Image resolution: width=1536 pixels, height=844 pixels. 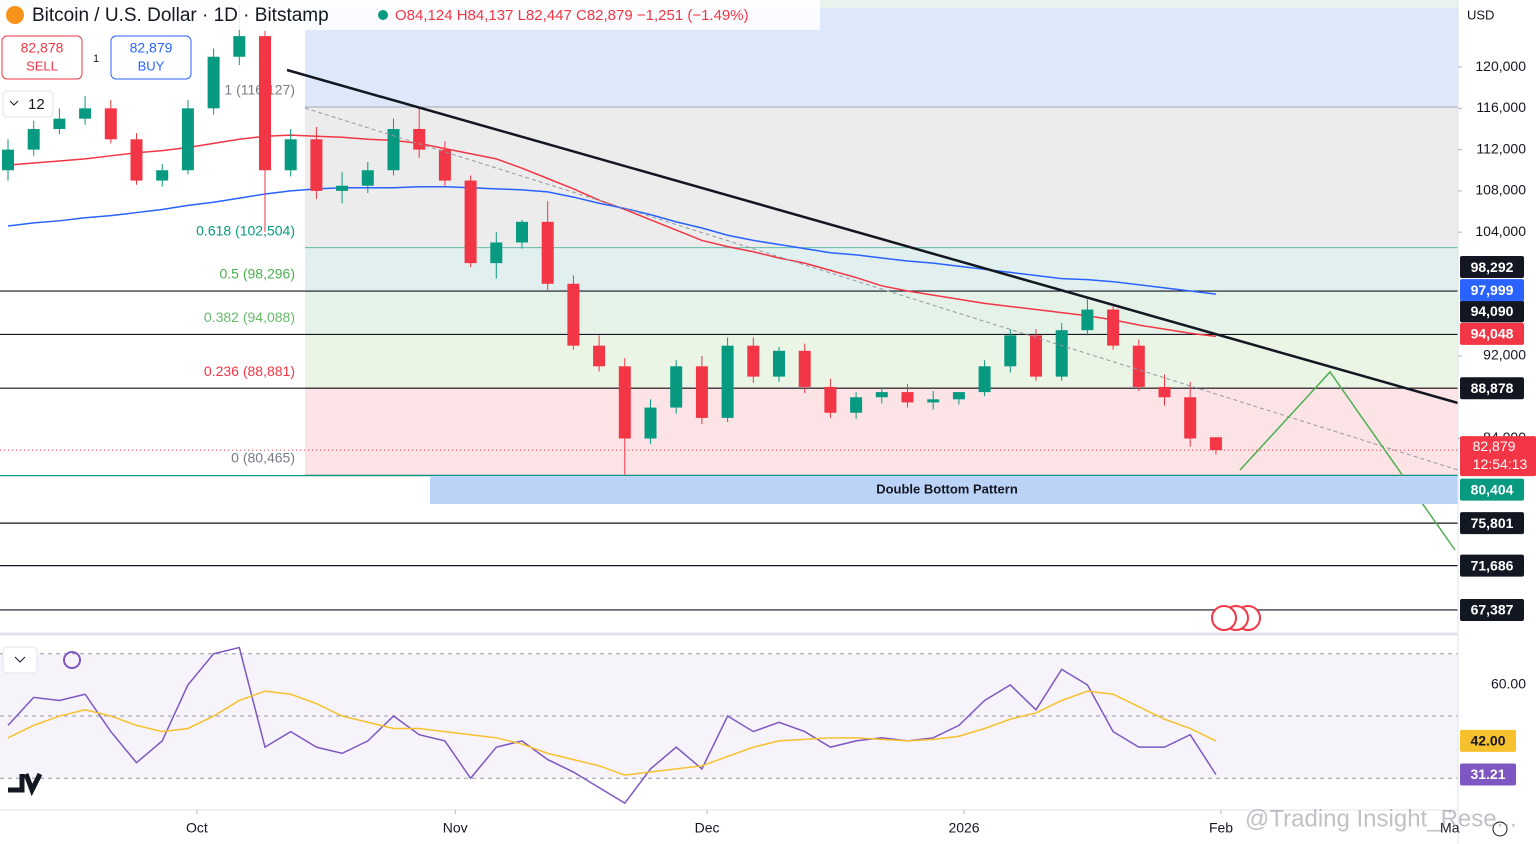 I want to click on price-badge-label: 98,292, so click(x=1492, y=267).